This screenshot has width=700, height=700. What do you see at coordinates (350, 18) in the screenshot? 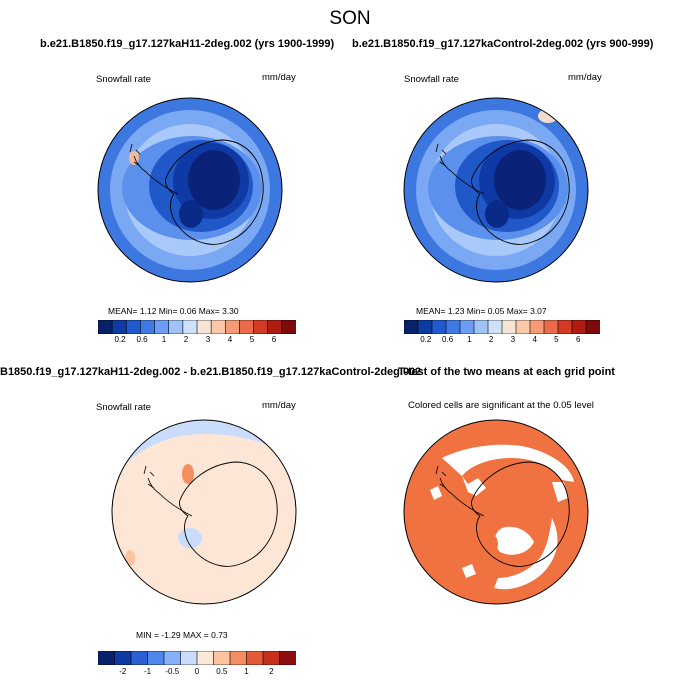
I see `season-title: SON` at bounding box center [350, 18].